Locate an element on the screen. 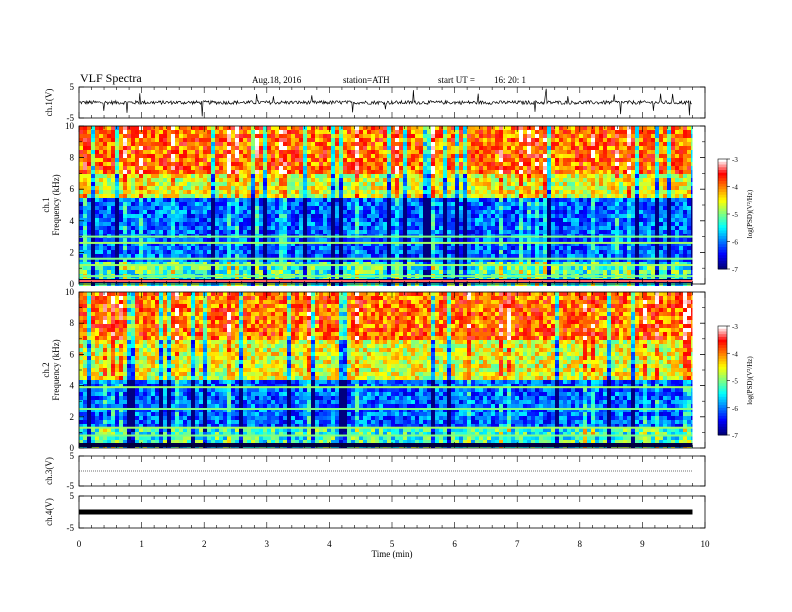 Image resolution: width=792 pixels, height=612 pixels. ch3-waveform-ylabel: ch.3(V) is located at coordinates (49, 471).